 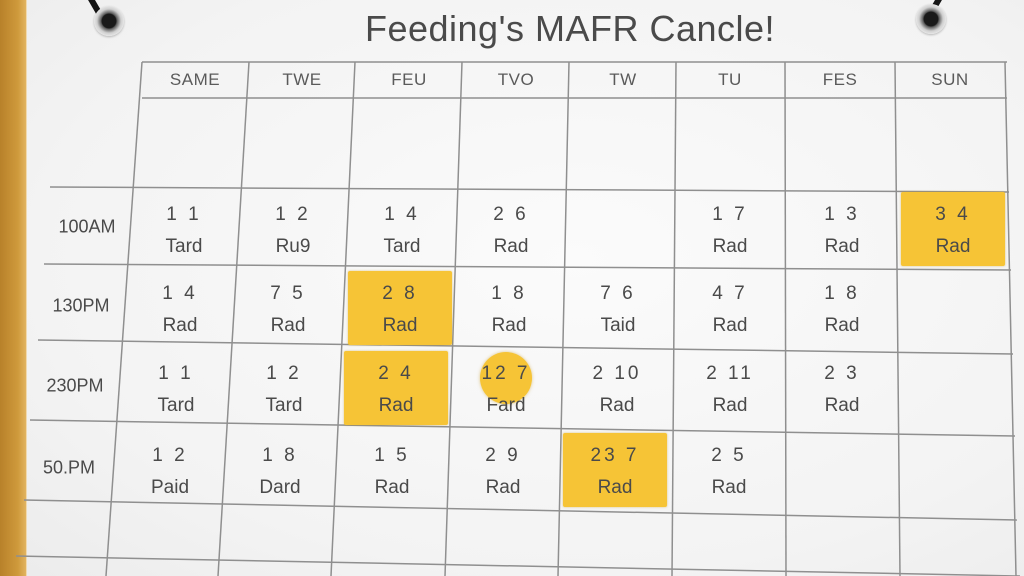 I want to click on schedule-cell: 2 3 Rad, so click(x=841, y=390).